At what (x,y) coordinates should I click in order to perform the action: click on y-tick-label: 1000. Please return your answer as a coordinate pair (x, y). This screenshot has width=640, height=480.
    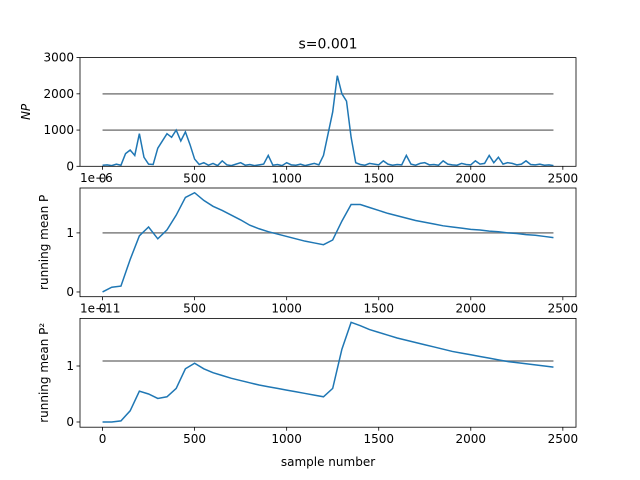
    Looking at the image, I should click on (58, 130).